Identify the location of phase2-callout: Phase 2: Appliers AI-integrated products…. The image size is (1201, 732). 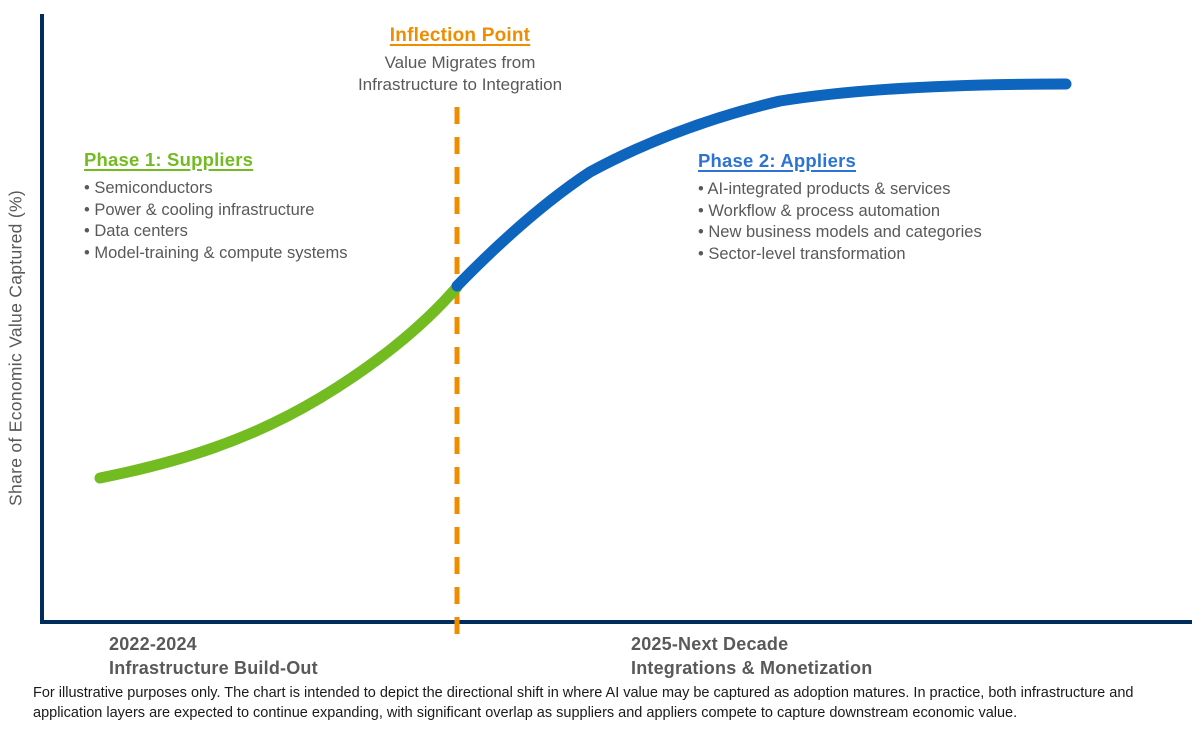
(878, 207).